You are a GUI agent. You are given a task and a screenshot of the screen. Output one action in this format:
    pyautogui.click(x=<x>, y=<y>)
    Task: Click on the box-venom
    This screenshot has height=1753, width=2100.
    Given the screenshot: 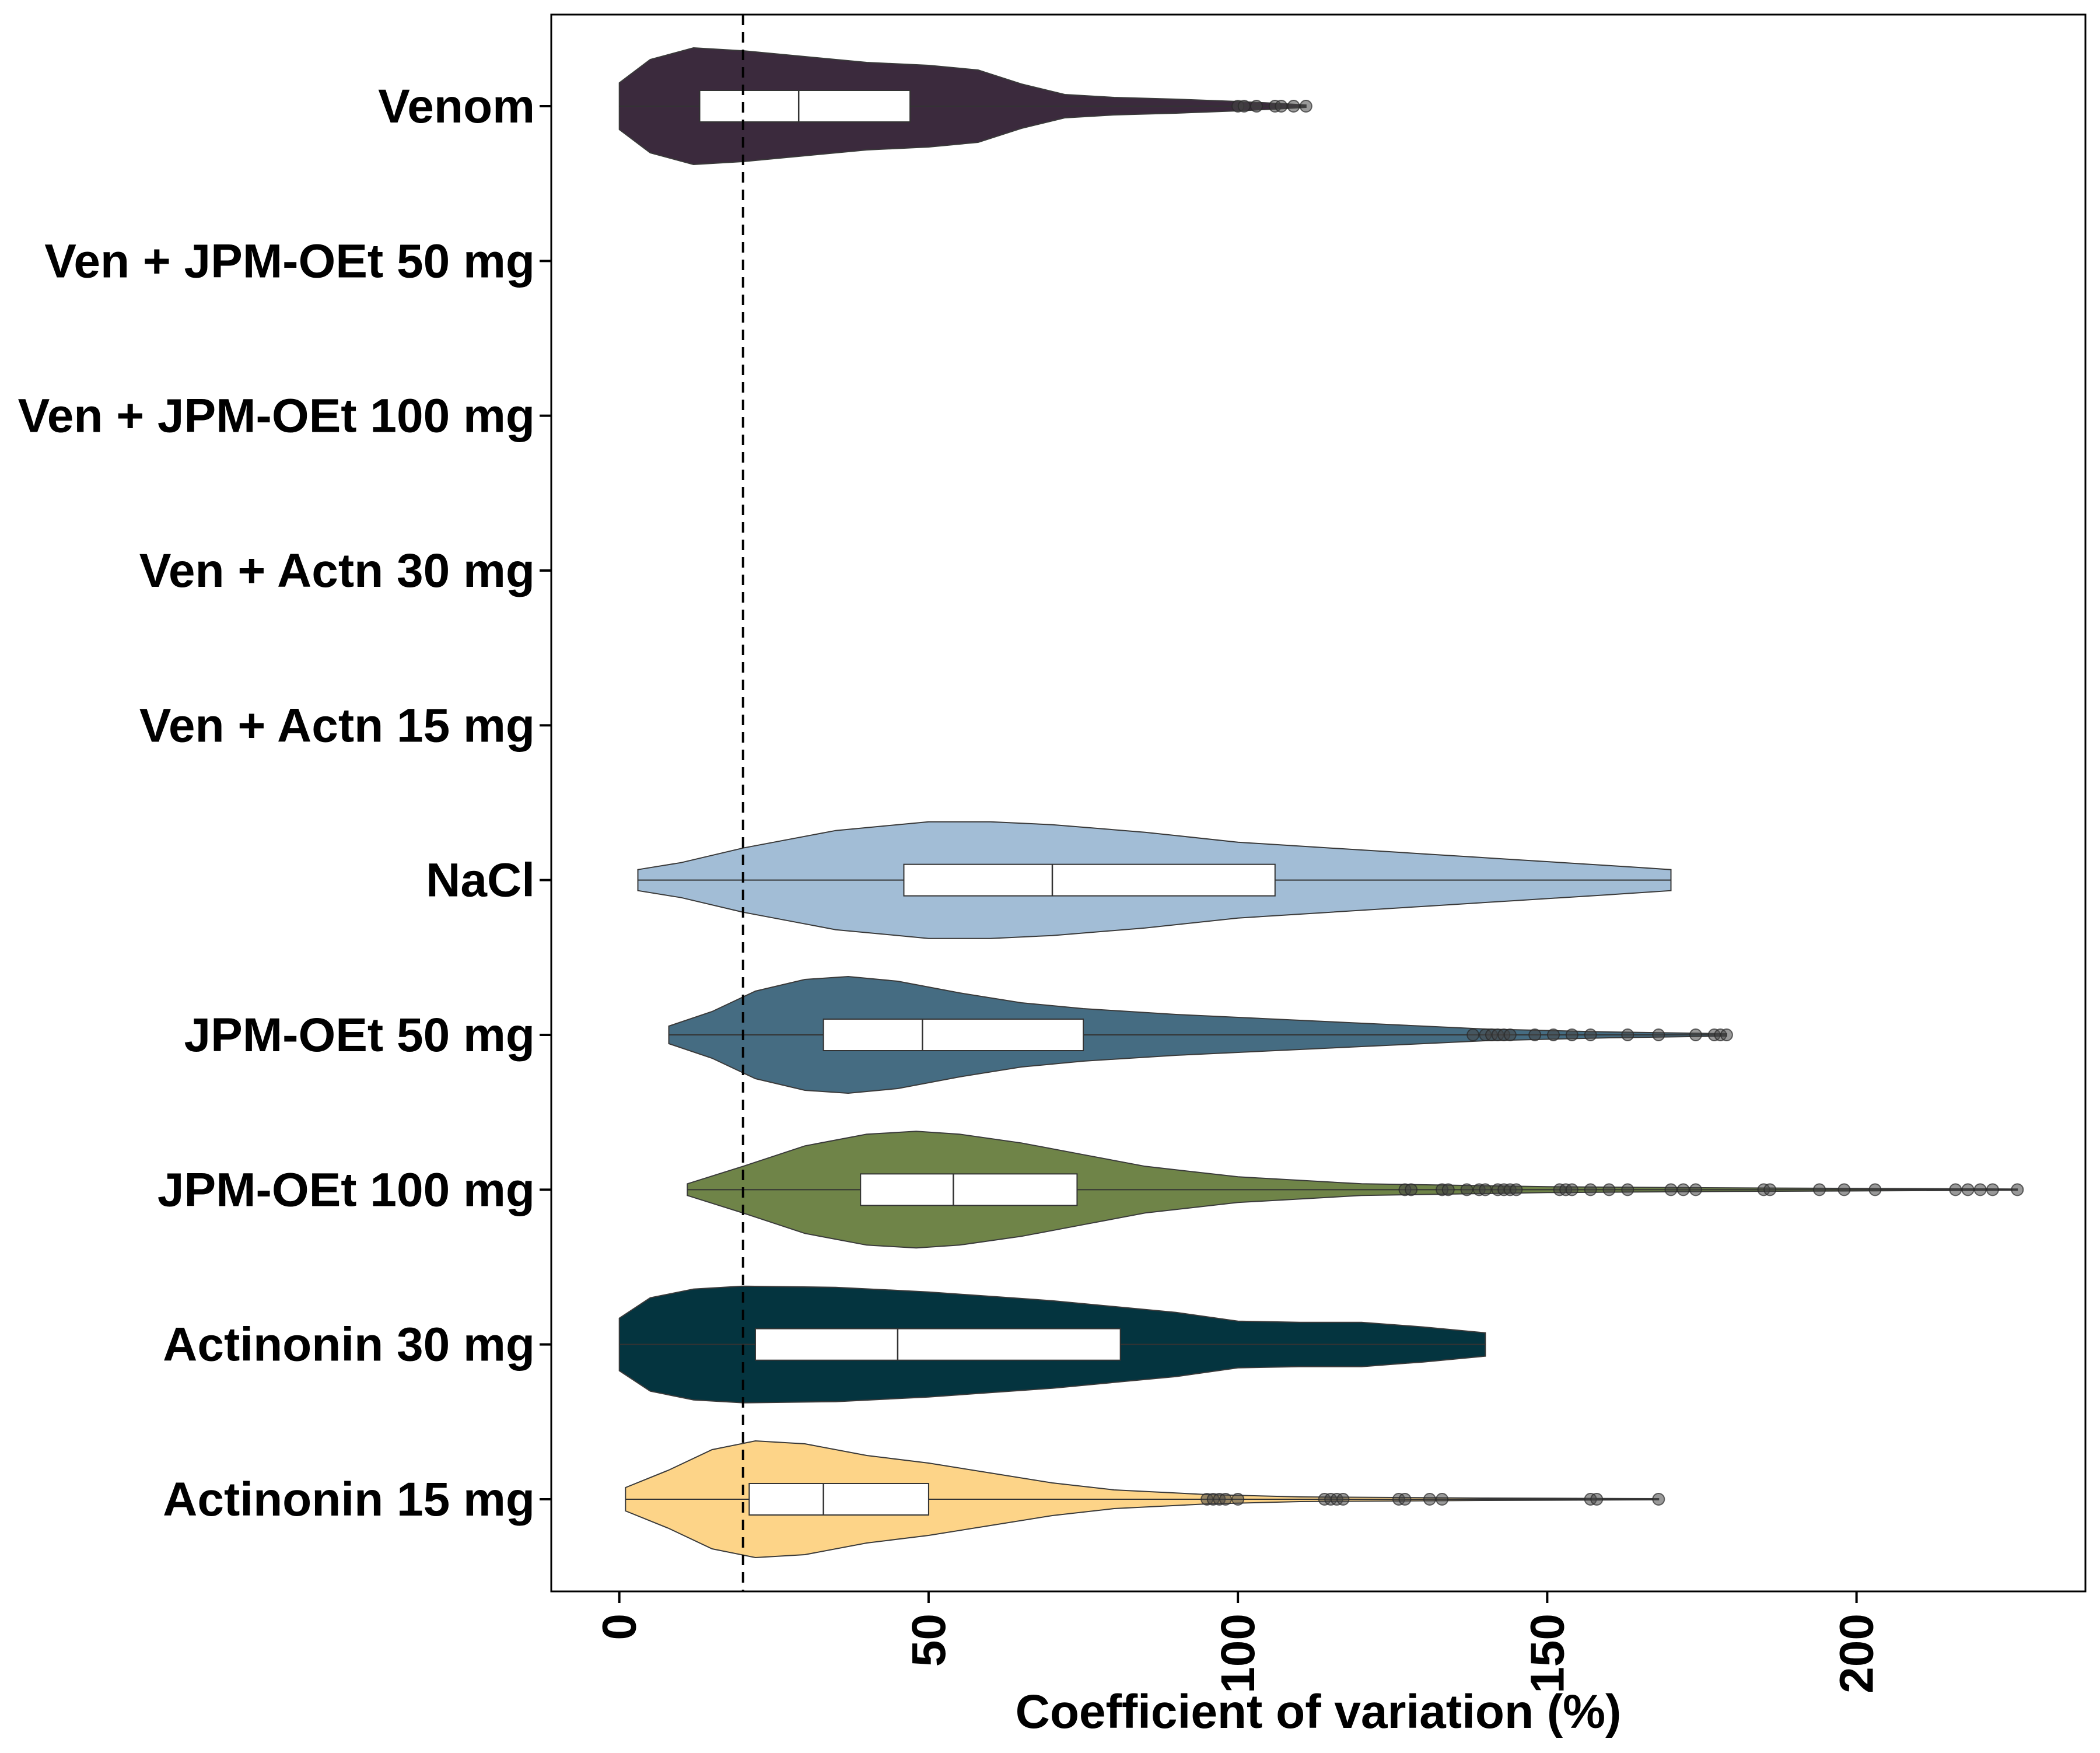 What is the action you would take?
    pyautogui.click(x=805, y=106)
    